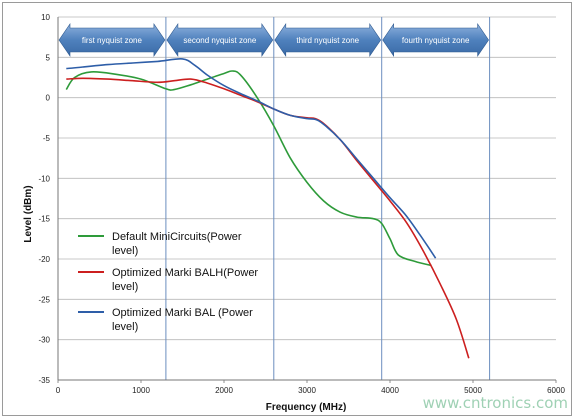 The width and height of the screenshot is (576, 420). I want to click on legend-entry: Optimized Marki BALH(Power level), so click(185, 280).